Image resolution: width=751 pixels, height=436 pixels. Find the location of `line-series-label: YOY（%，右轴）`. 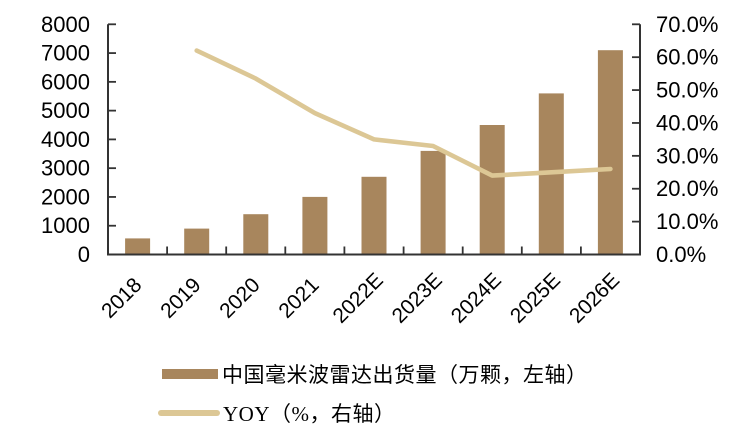

line-series-label: YOY（%，右轴） is located at coordinates (309, 414).